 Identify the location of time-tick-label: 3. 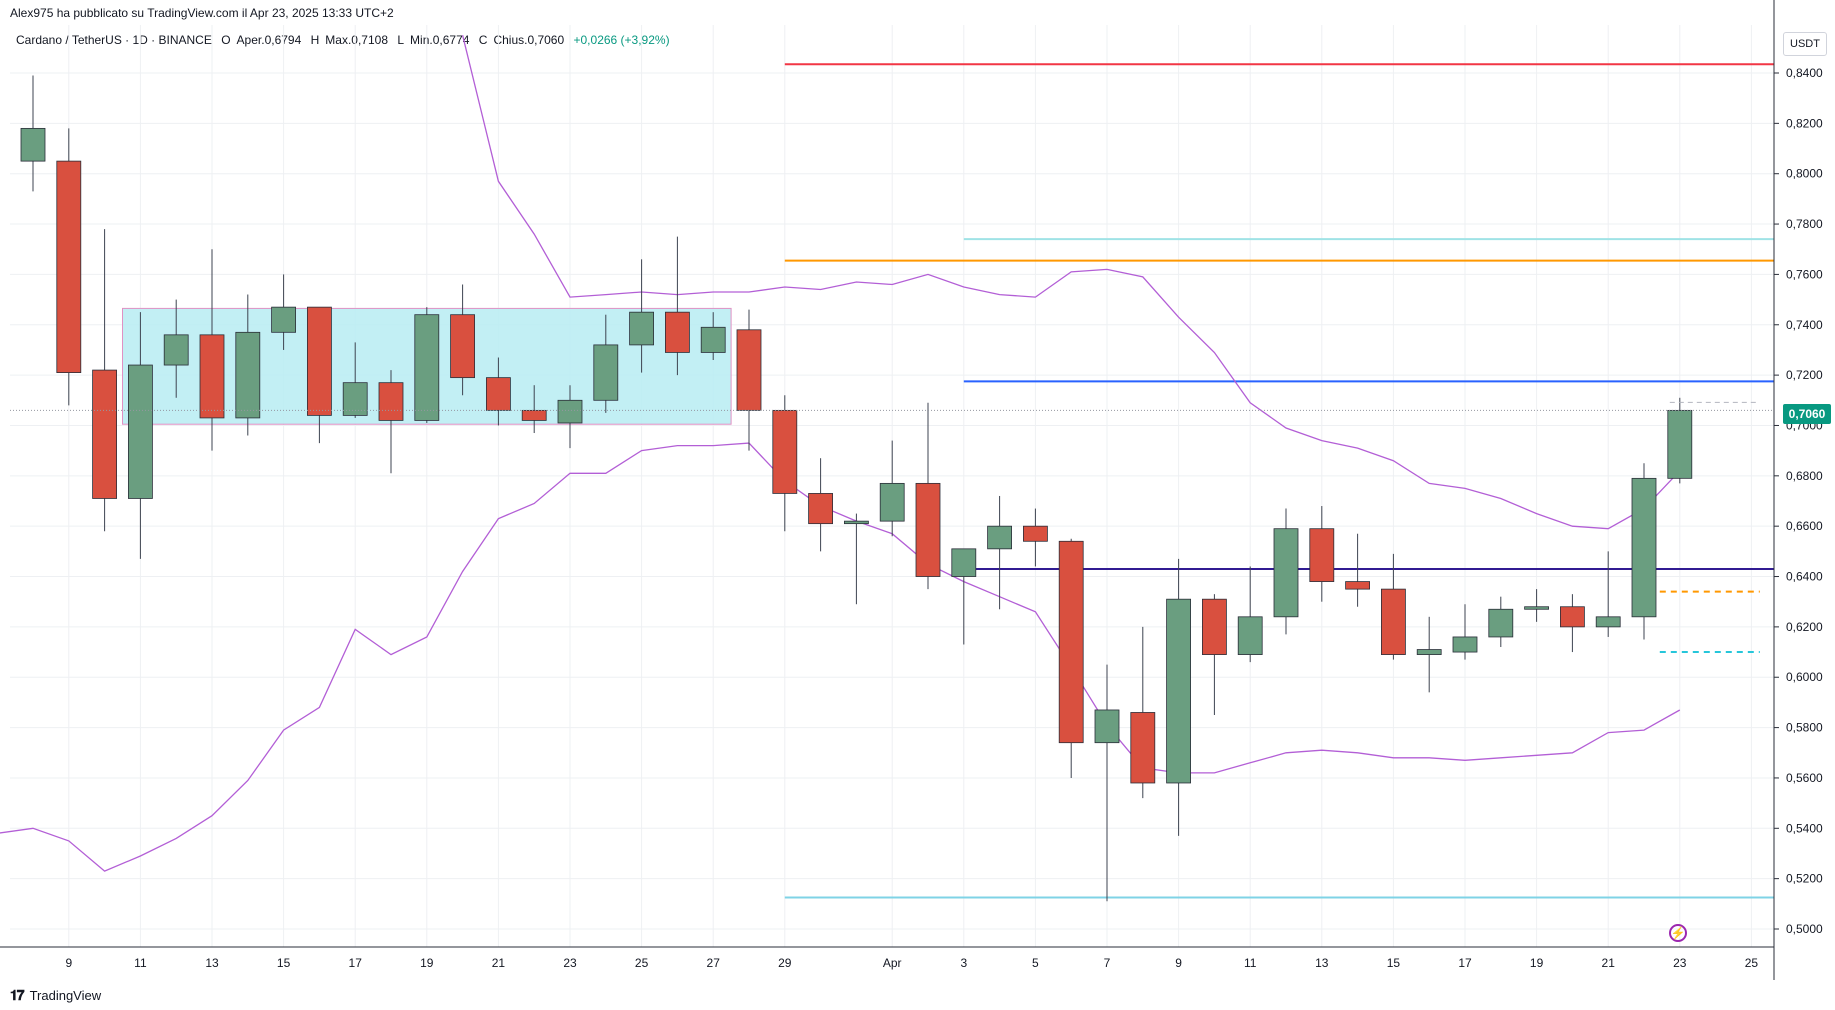
(963, 963).